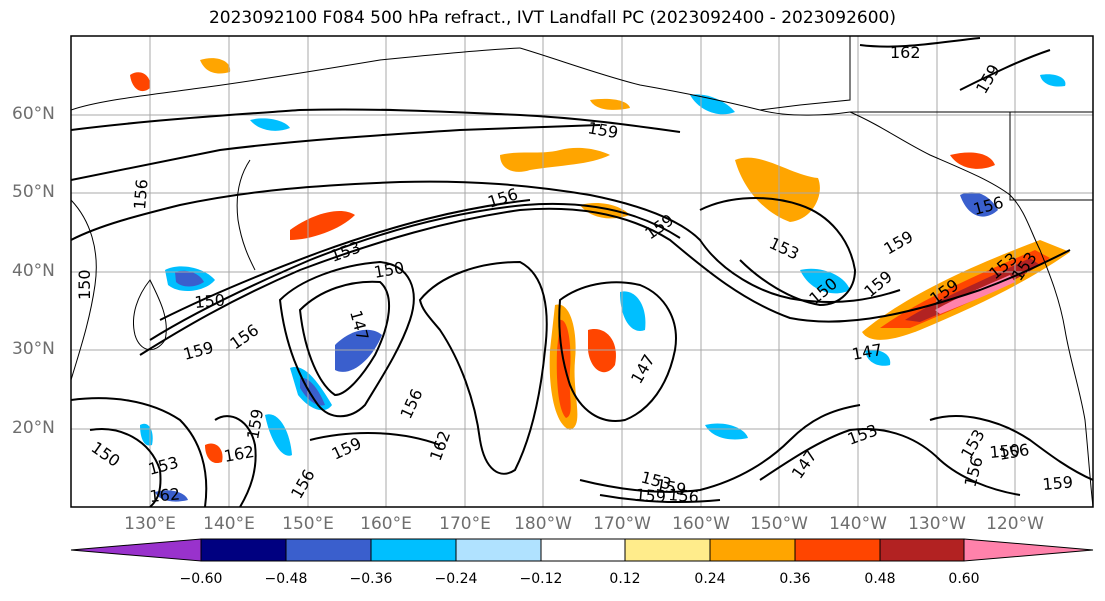  What do you see at coordinates (1015, 524) in the screenshot?
I see `lon-label: 120°W` at bounding box center [1015, 524].